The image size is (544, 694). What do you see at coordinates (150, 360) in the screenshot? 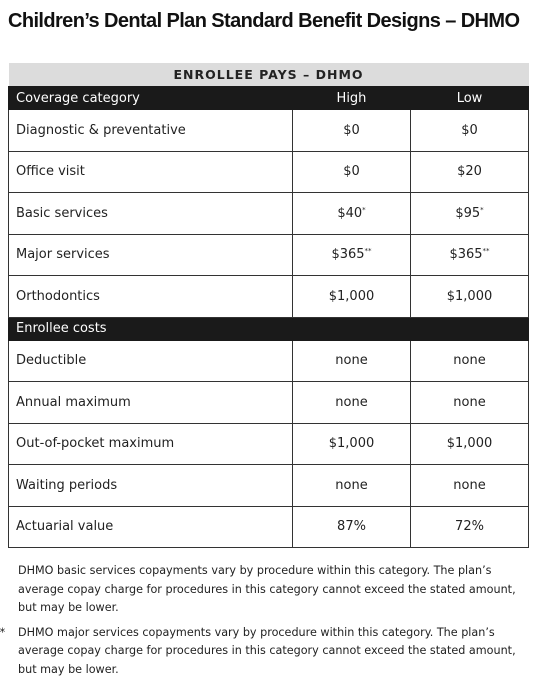
I see `row-label: Deductible` at bounding box center [150, 360].